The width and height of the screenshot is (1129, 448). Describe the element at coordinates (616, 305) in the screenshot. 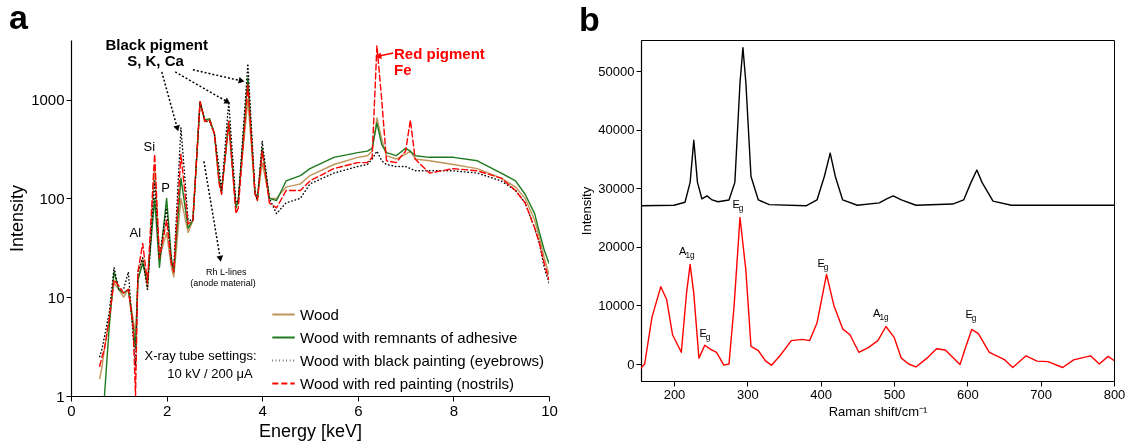

I see `y-tick-label: 10000` at that location.